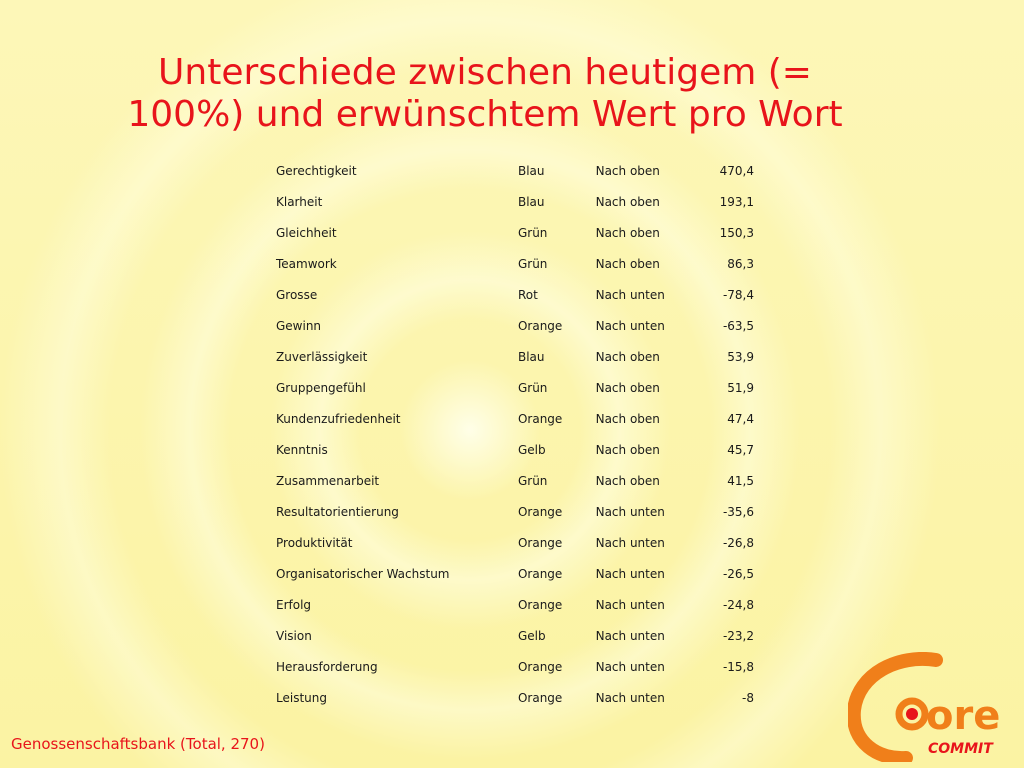  What do you see at coordinates (738, 325) in the screenshot?
I see `cell-value: -63,5` at bounding box center [738, 325].